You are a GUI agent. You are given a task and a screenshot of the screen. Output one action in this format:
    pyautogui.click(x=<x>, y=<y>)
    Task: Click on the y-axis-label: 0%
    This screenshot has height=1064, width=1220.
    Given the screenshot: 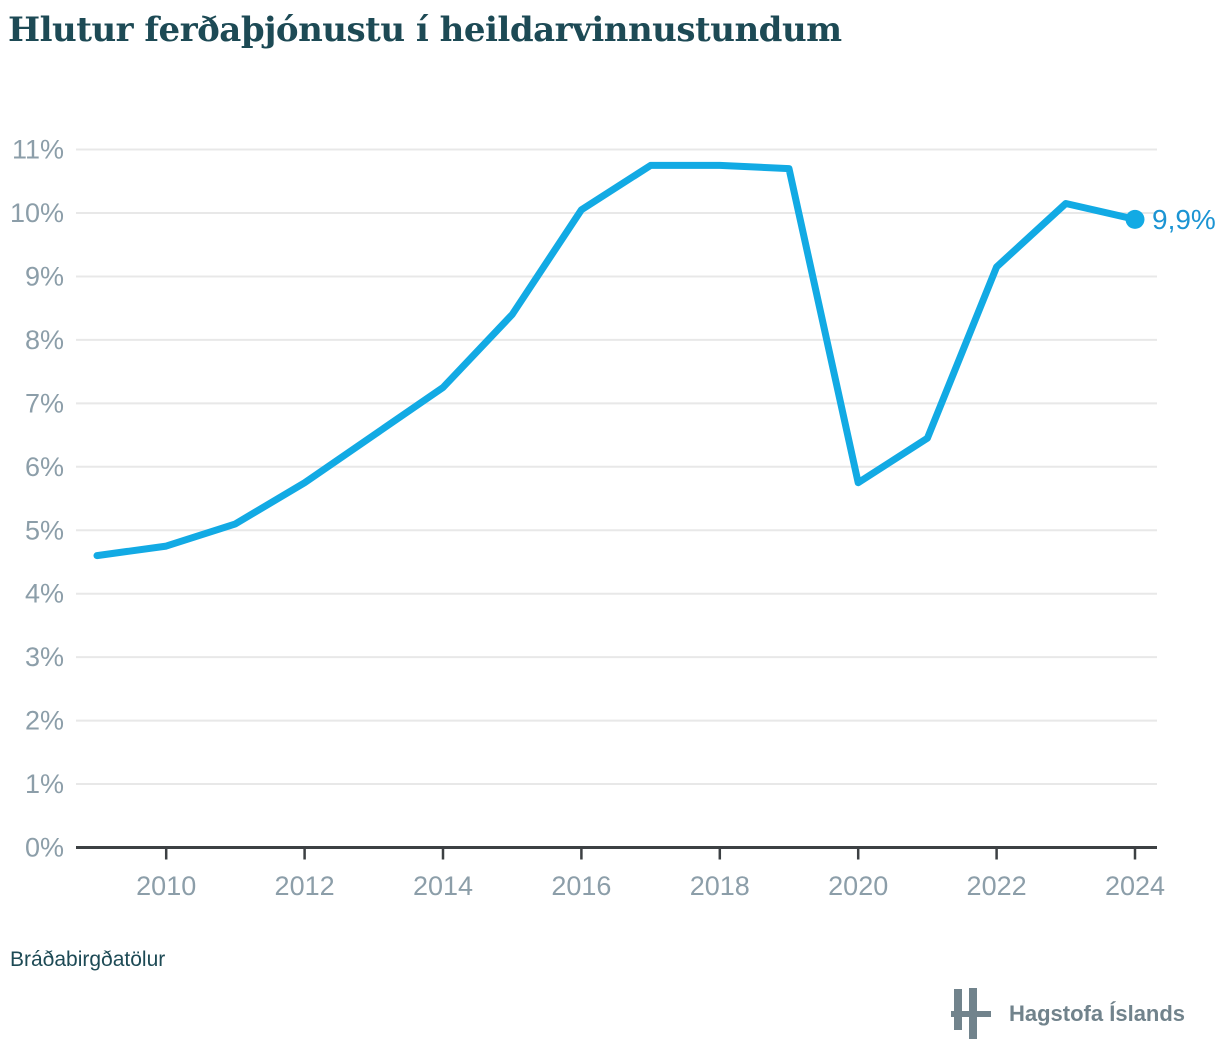 What is the action you would take?
    pyautogui.click(x=44, y=848)
    